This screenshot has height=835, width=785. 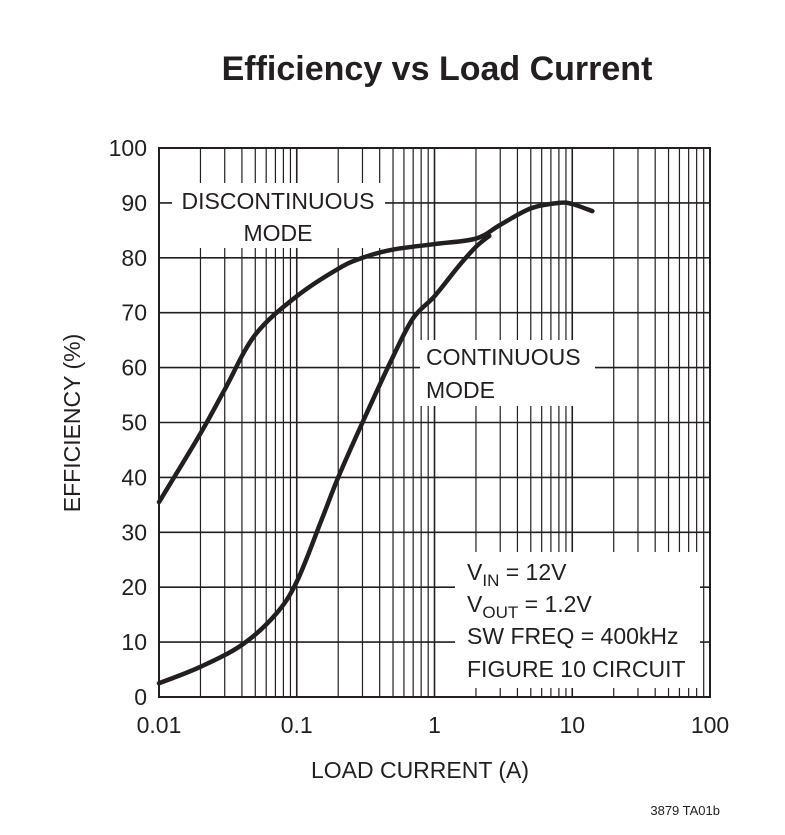 What do you see at coordinates (140, 697) in the screenshot?
I see `y-tick-label: 0` at bounding box center [140, 697].